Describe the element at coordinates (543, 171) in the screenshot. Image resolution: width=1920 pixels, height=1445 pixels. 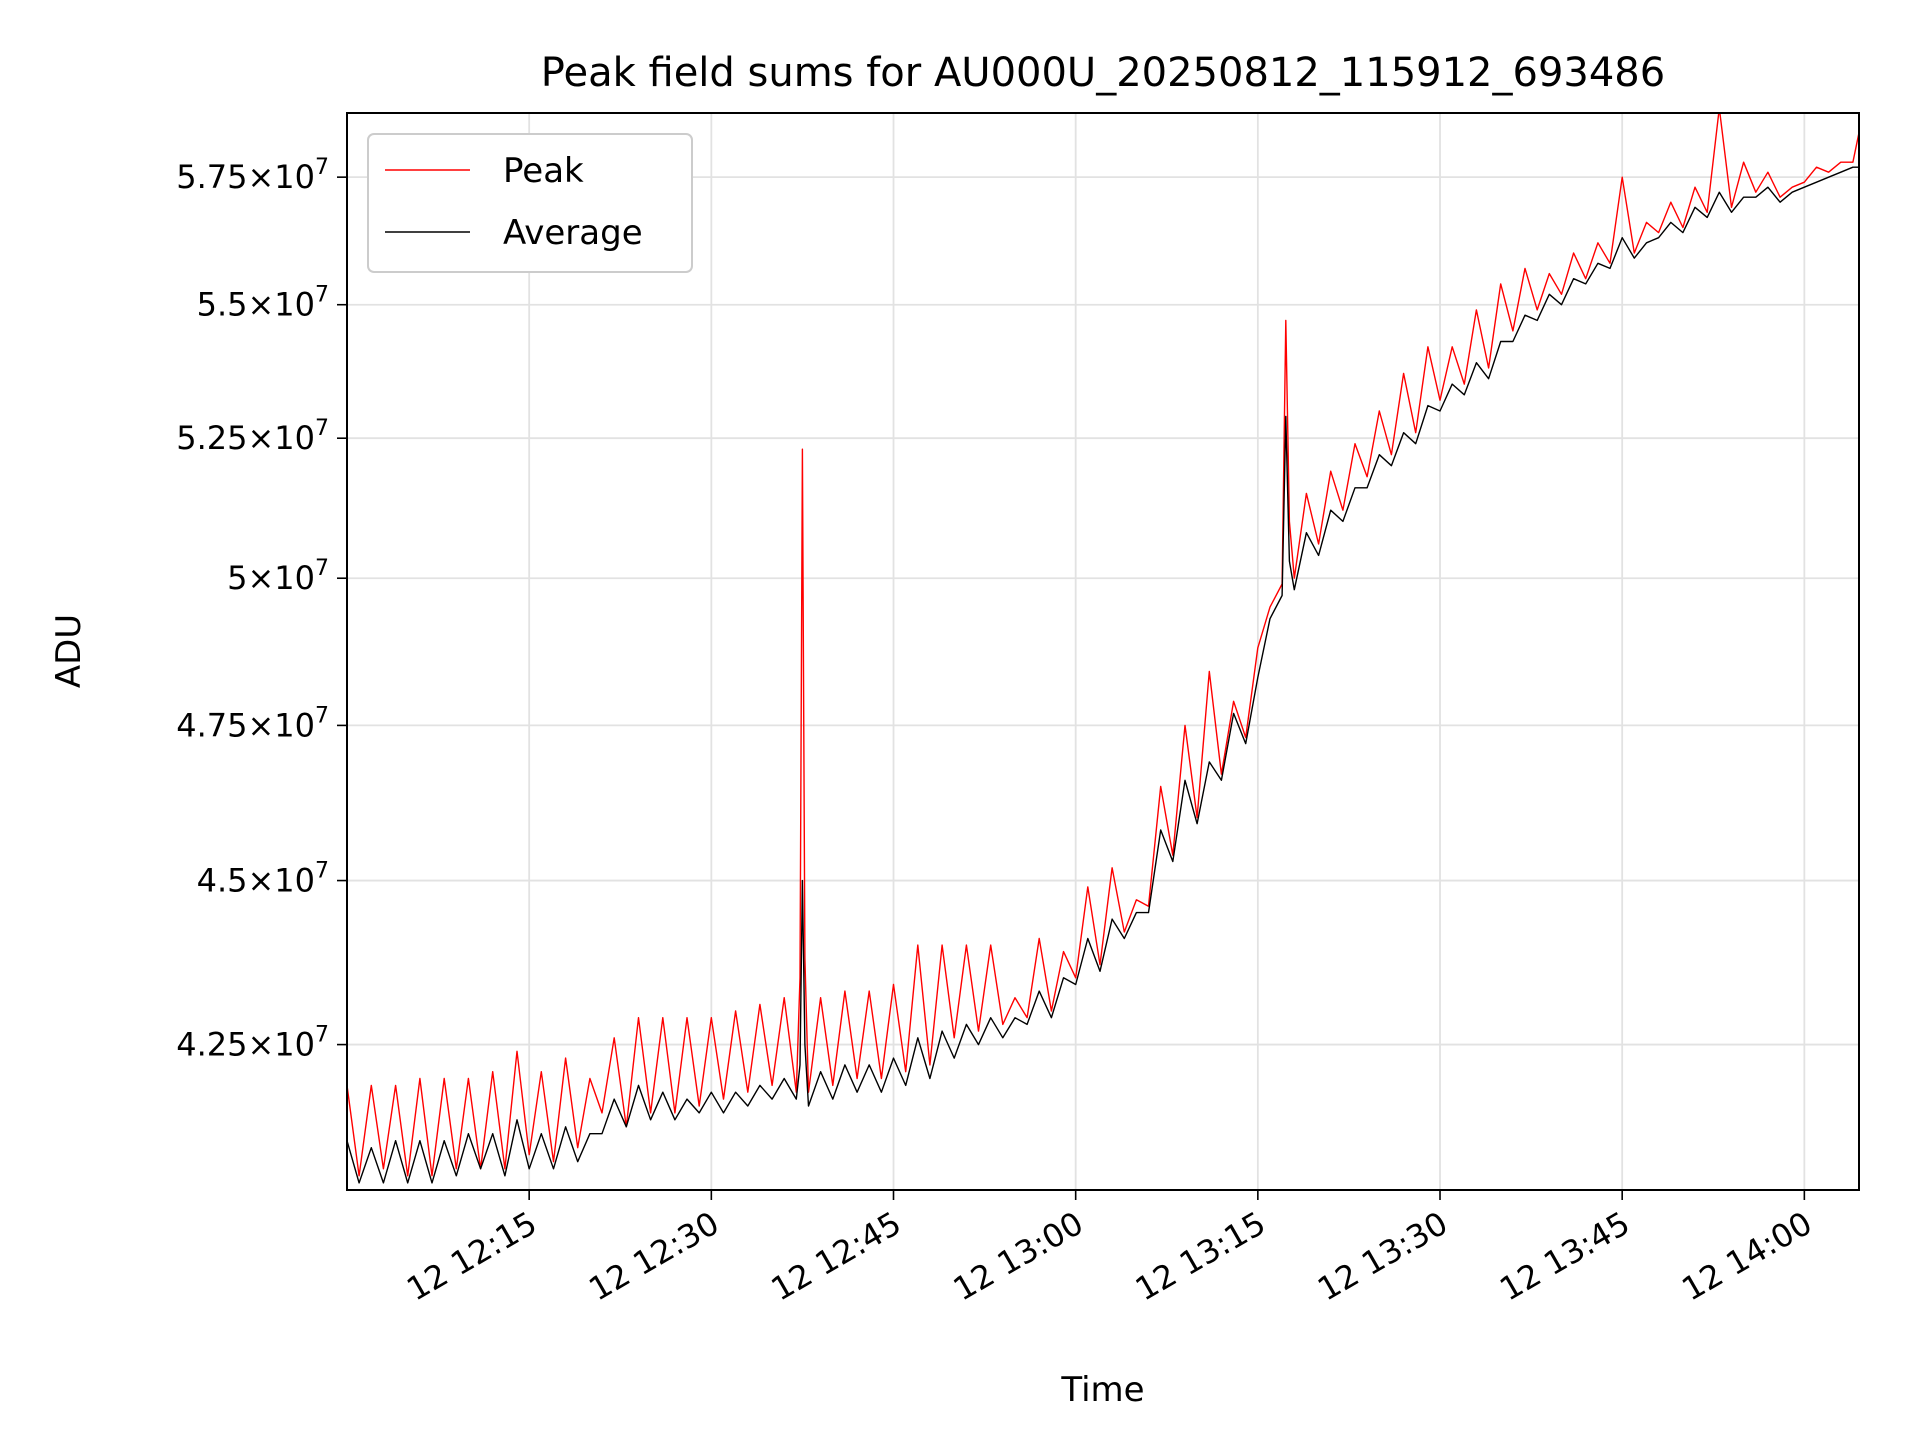
I see `legend-peak-label: Peak` at that location.